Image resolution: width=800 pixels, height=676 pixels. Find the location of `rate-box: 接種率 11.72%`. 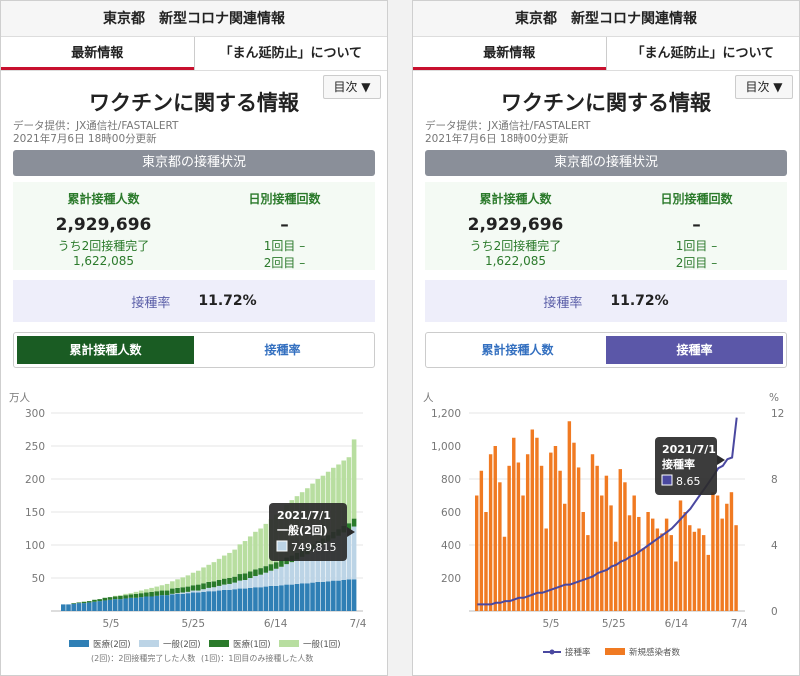

rate-box: 接種率 11.72% is located at coordinates (194, 301).